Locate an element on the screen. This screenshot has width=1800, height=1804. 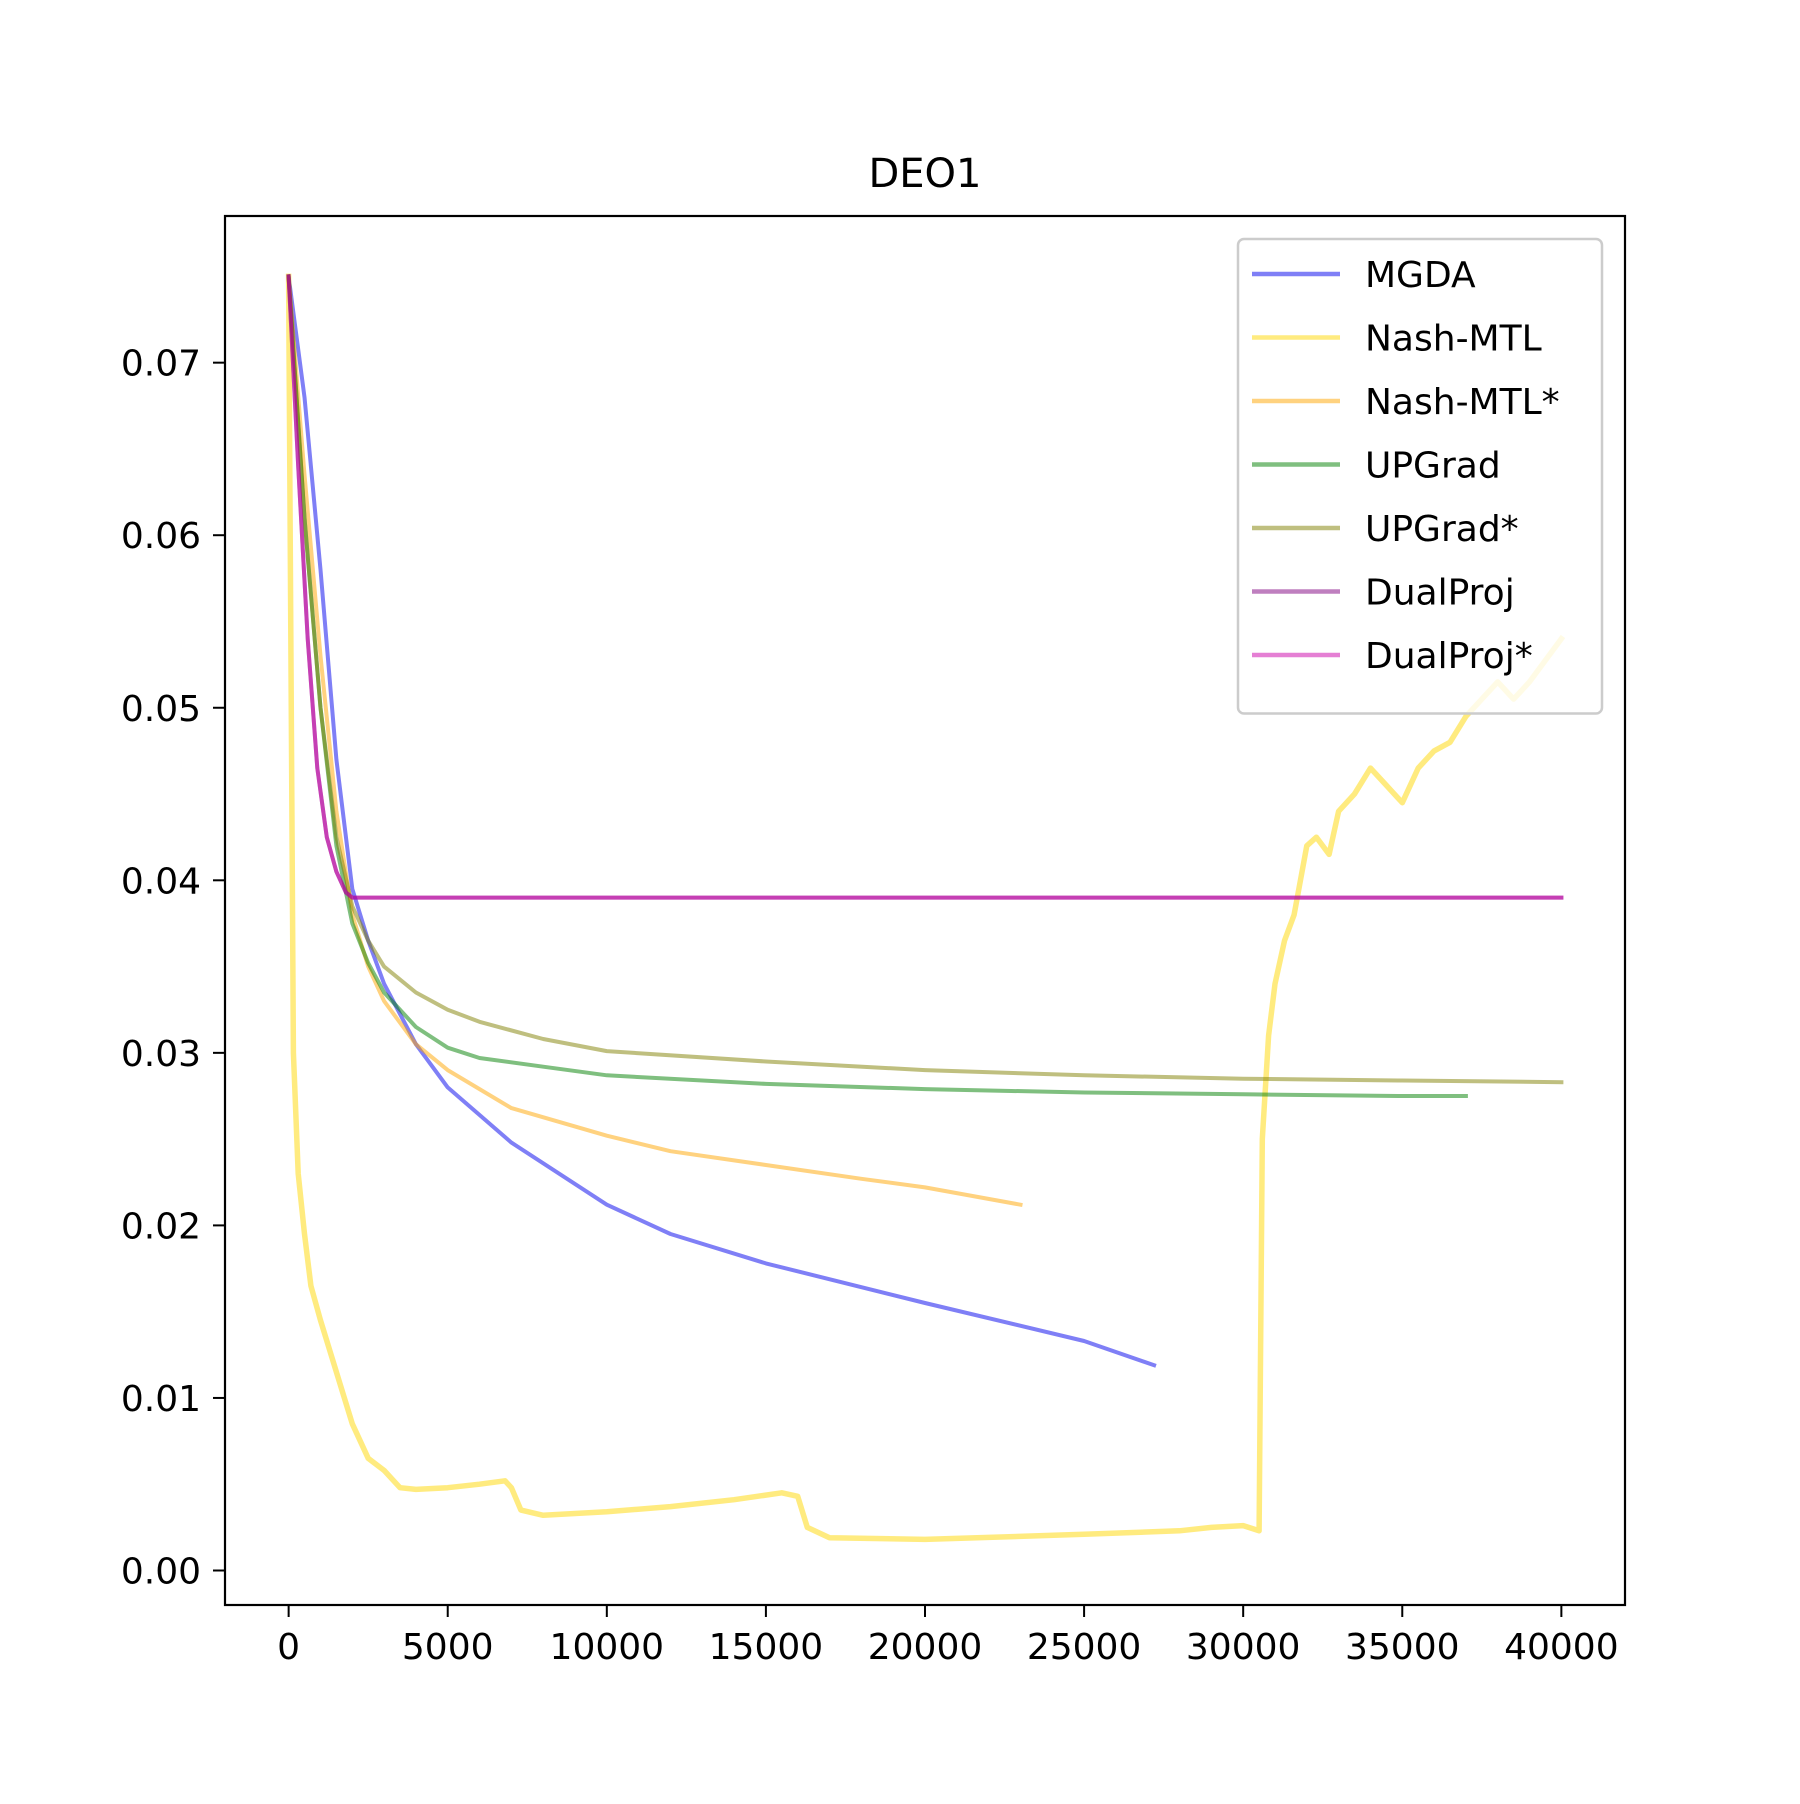
legend-label-upgrad: UPGrad is located at coordinates (1433, 466).